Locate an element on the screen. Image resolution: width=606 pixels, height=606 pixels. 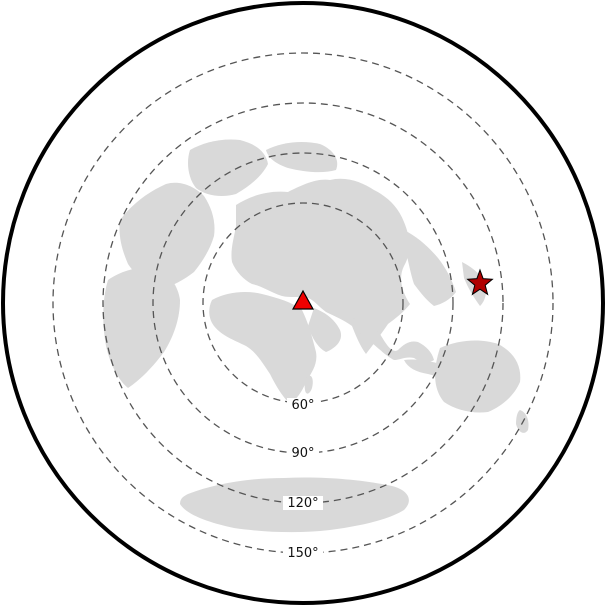
star-icon is located at coordinates (480, 282).